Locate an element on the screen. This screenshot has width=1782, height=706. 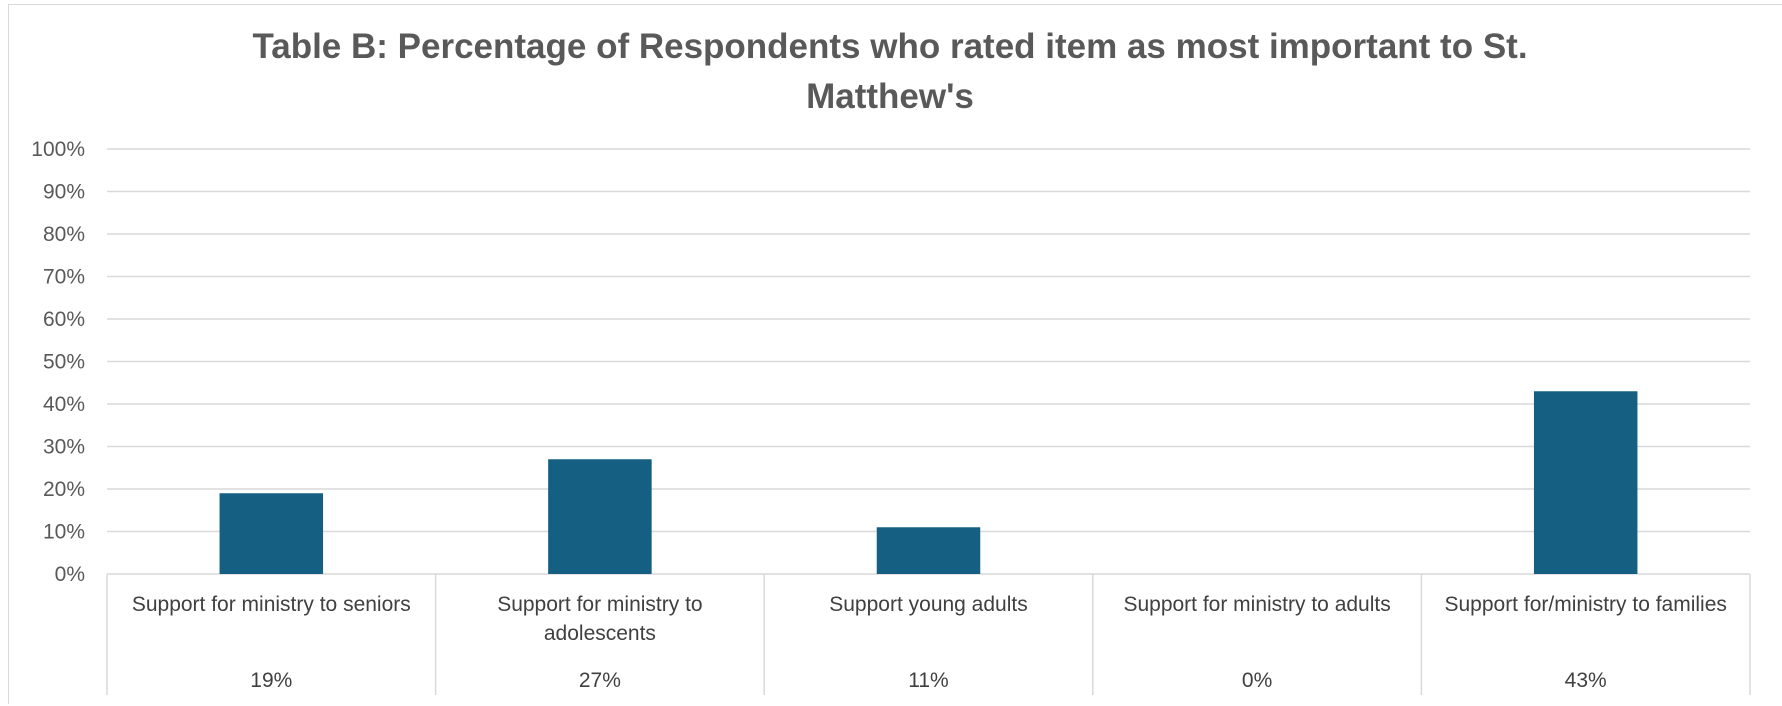
y-axis-ticks: 0% 10% 20% 30% 40% 50% 60% 70% 80% 90% 100% is located at coordinates (58, 362).